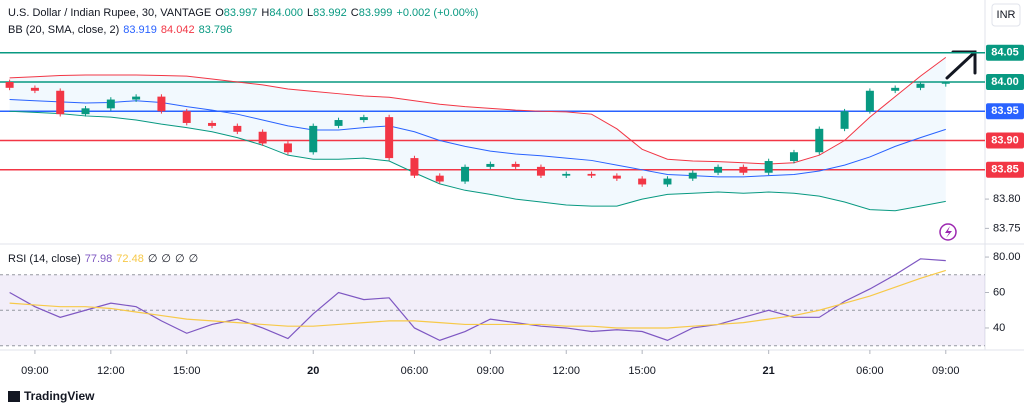  Describe the element at coordinates (1007, 199) in the screenshot. I see `y-tick-label: 83.80` at that location.